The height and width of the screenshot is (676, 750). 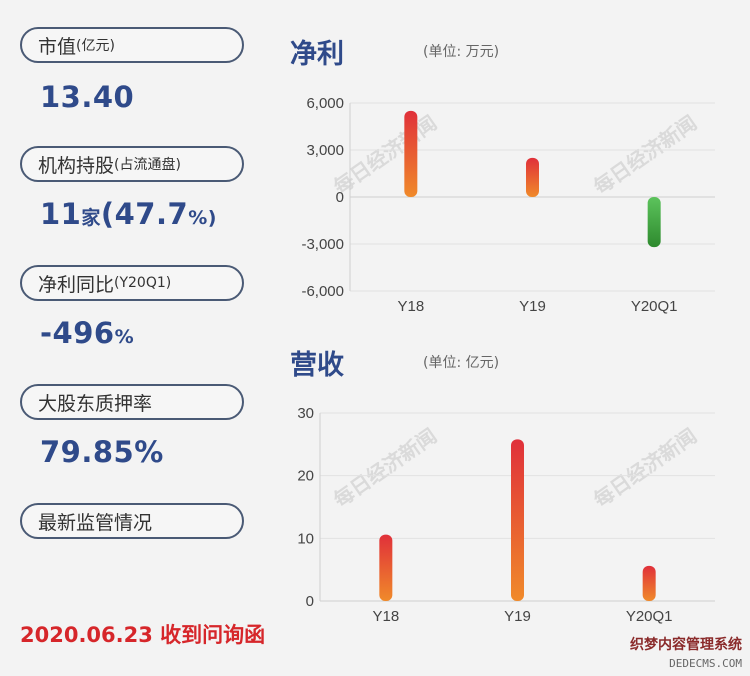 What do you see at coordinates (317, 54) in the screenshot?
I see `net-profit-chart-title: 净利` at bounding box center [317, 54].